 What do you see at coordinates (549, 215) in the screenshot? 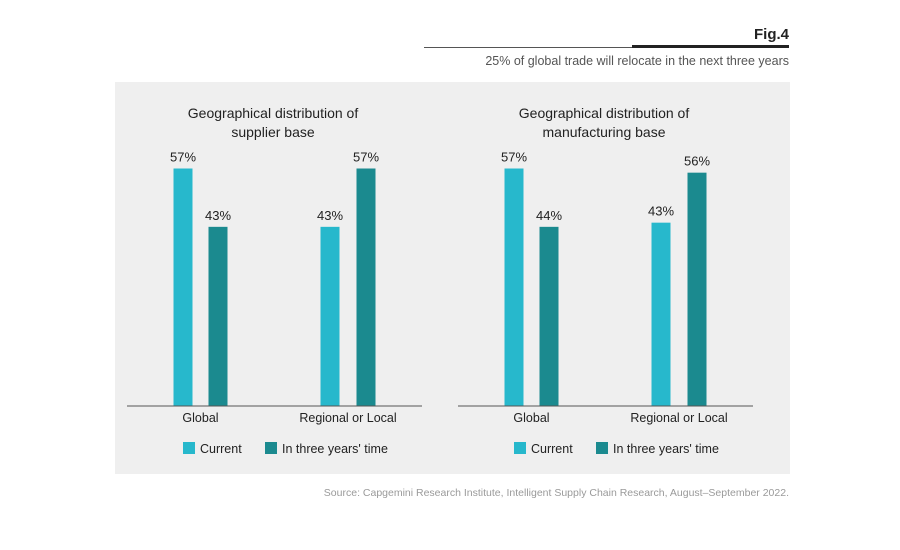
I see `data-label: 44%` at bounding box center [549, 215].